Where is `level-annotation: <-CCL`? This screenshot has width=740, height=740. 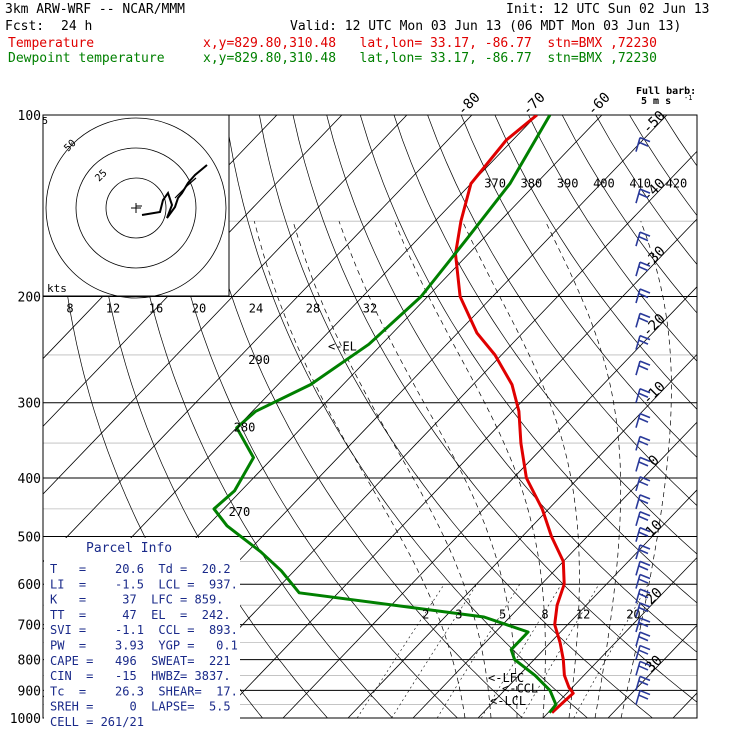 level-annotation: <-CCL is located at coordinates (520, 688).